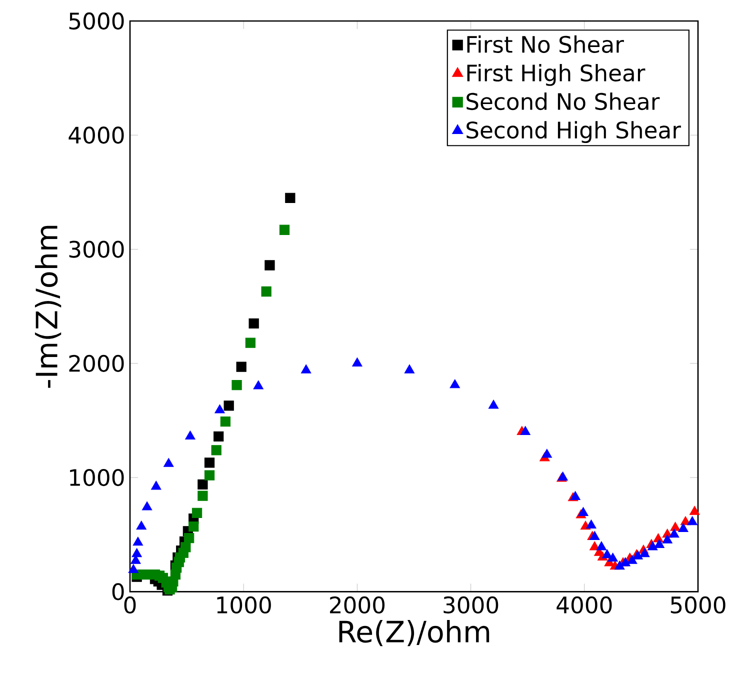  Describe the element at coordinates (584, 605) in the screenshot. I see `x-tick-label: 4000` at that location.